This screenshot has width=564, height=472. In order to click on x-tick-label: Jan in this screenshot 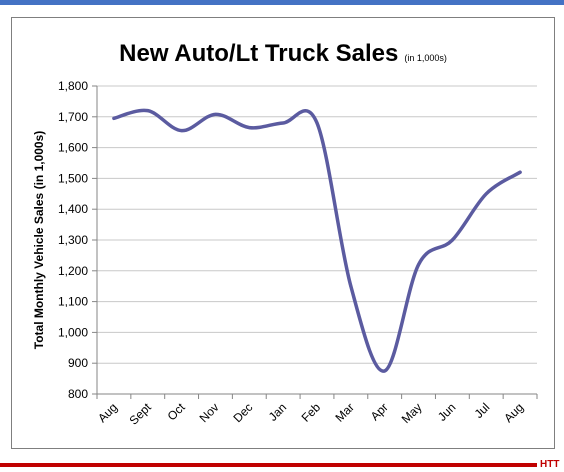, I will do `click(278, 412)`.